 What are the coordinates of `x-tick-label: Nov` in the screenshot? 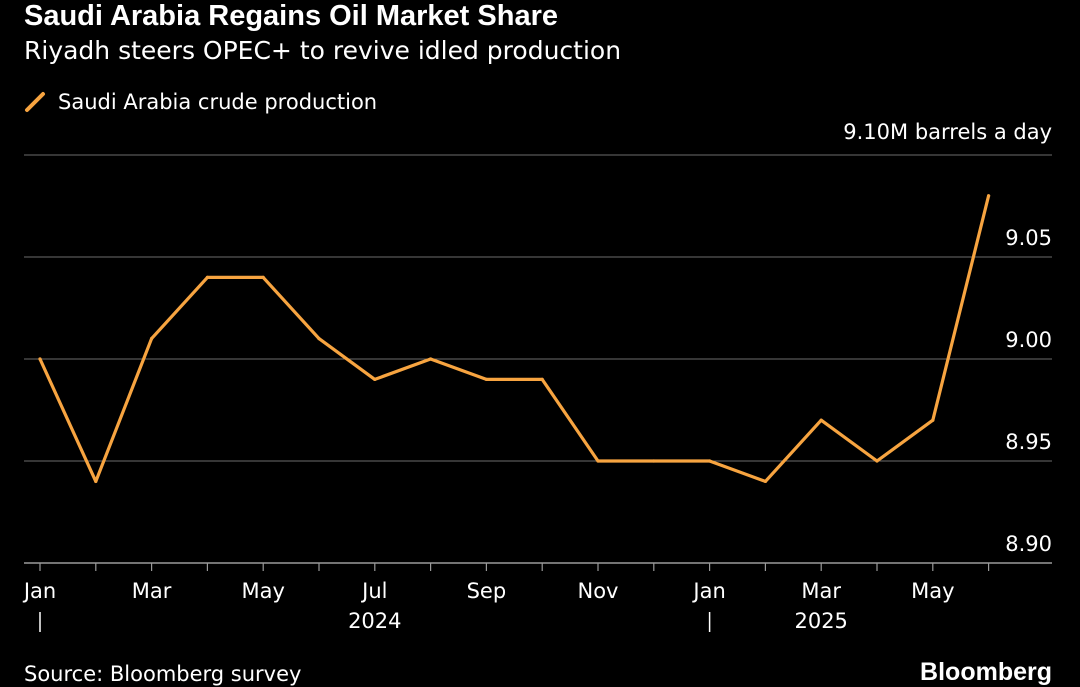 It's located at (598, 591).